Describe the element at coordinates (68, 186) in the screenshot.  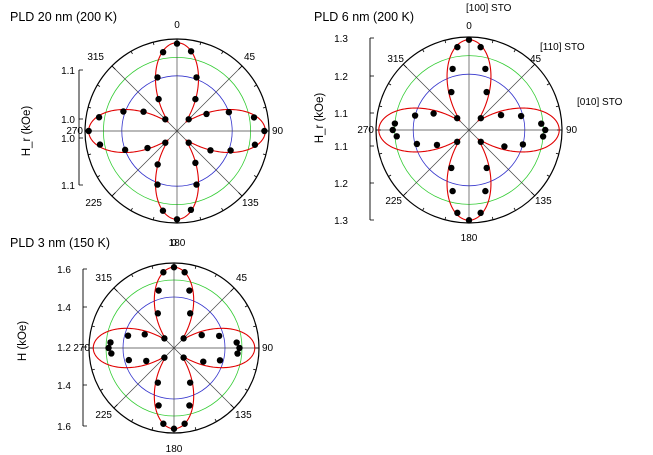
I see `polar-plot-1-radial-tick-label-3: 1.1` at that location.